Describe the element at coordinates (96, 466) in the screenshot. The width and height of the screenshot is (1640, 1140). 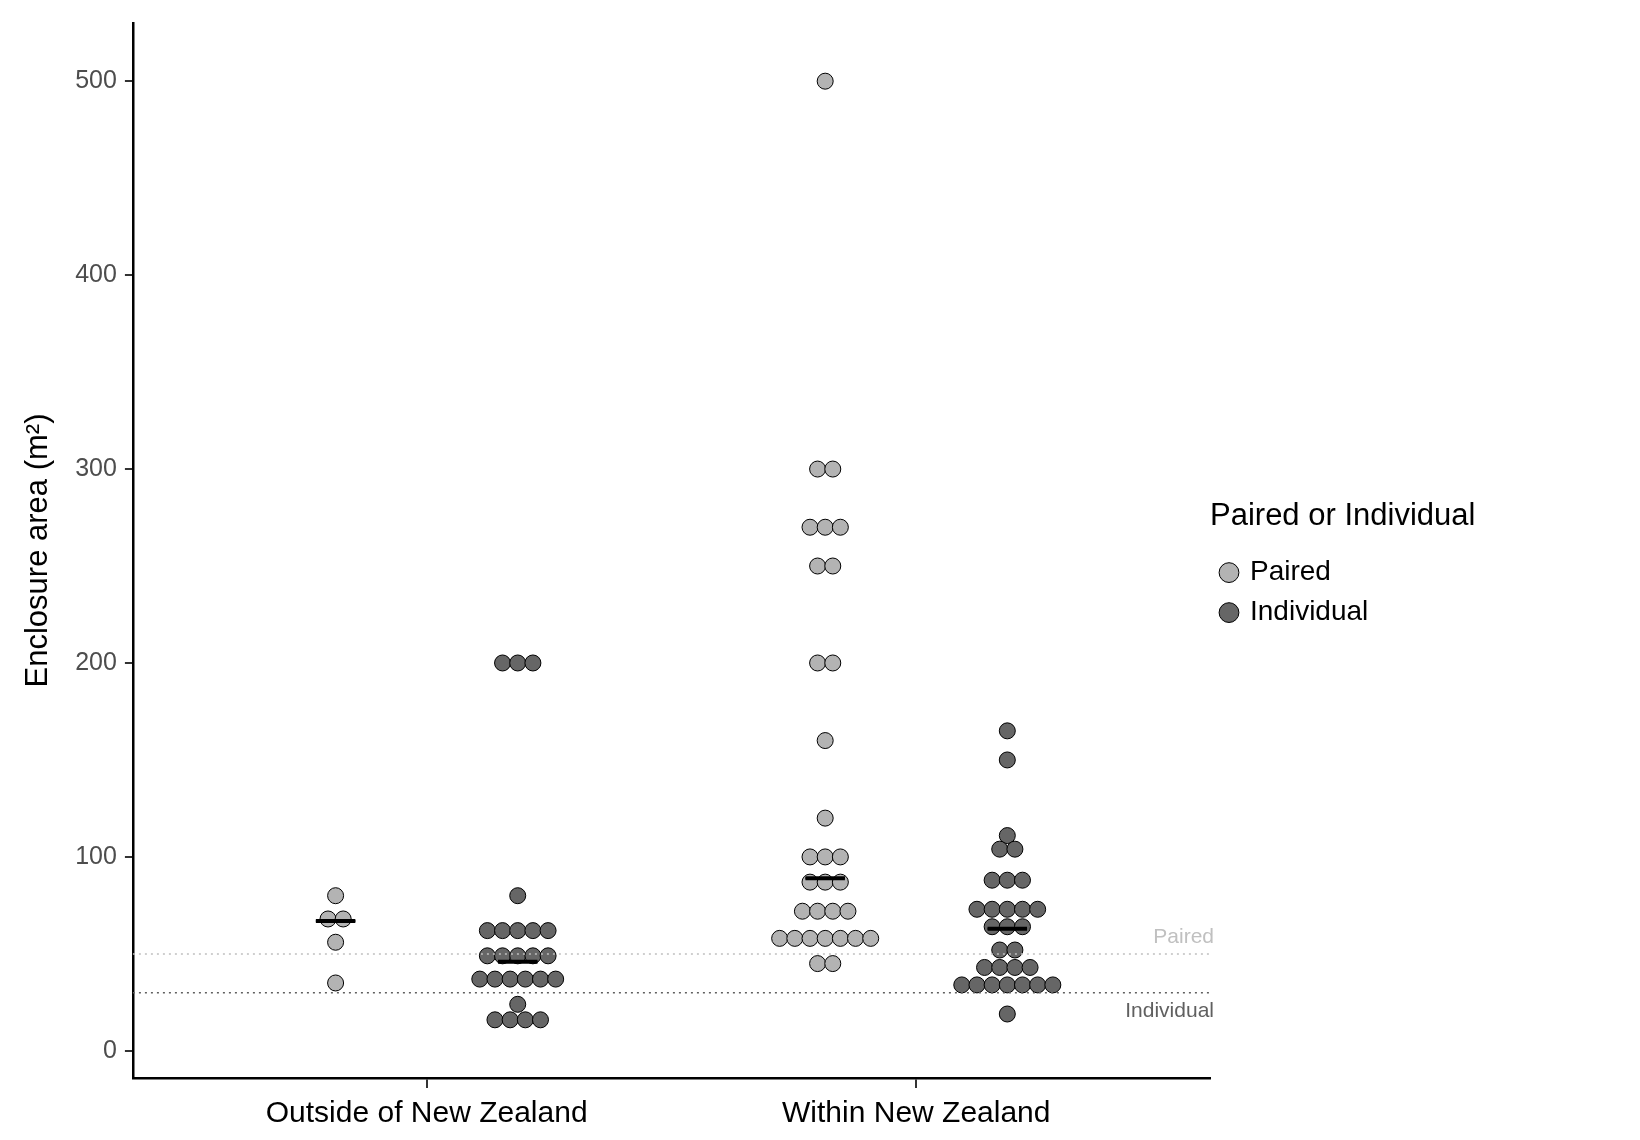
I see `y-tick-label: 300` at that location.